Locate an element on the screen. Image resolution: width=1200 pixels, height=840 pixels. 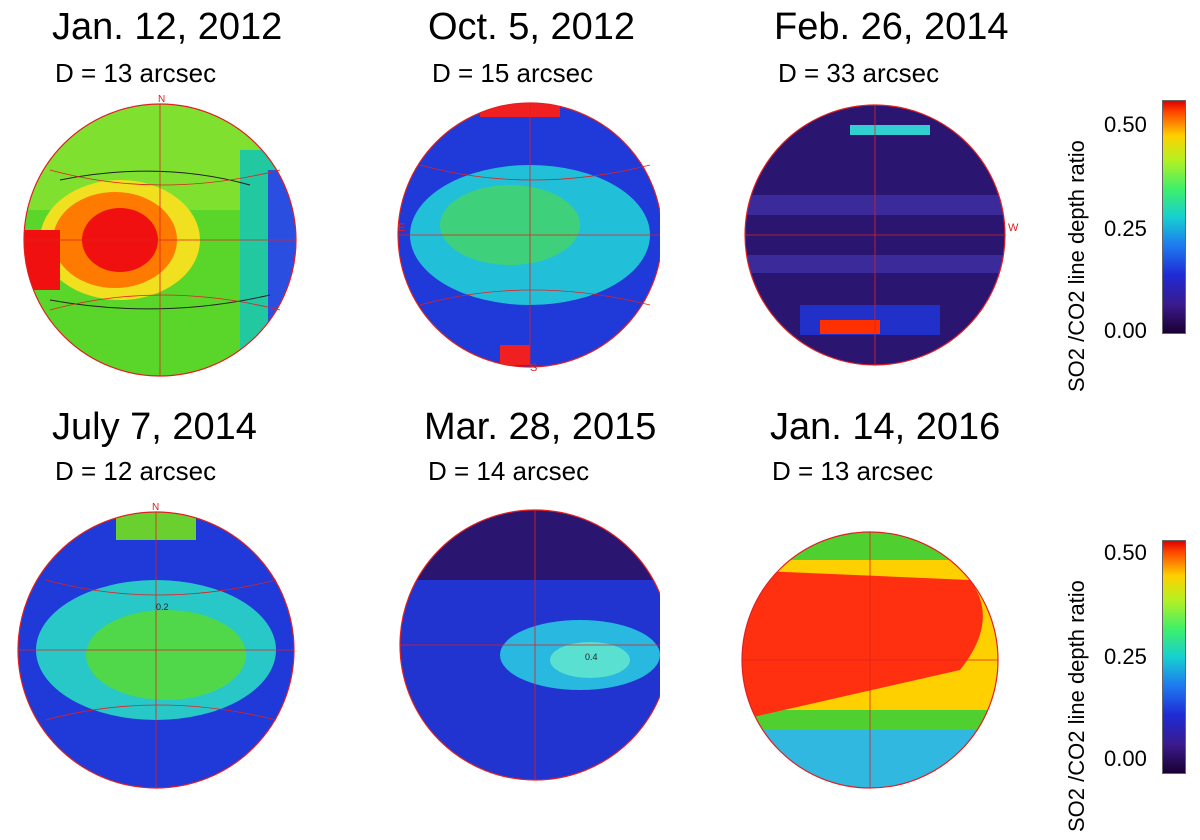
venus-disk-map: W is located at coordinates (881, 235).